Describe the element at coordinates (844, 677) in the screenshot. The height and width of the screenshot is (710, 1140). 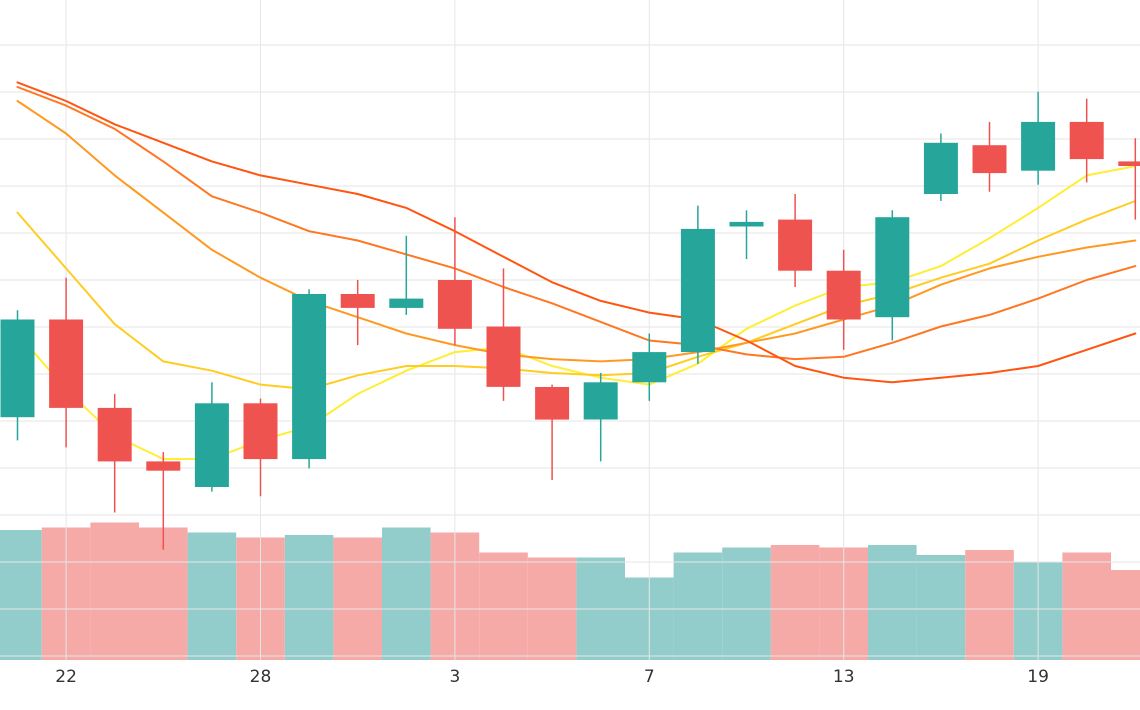
I see `x-tick-label: 13` at that location.